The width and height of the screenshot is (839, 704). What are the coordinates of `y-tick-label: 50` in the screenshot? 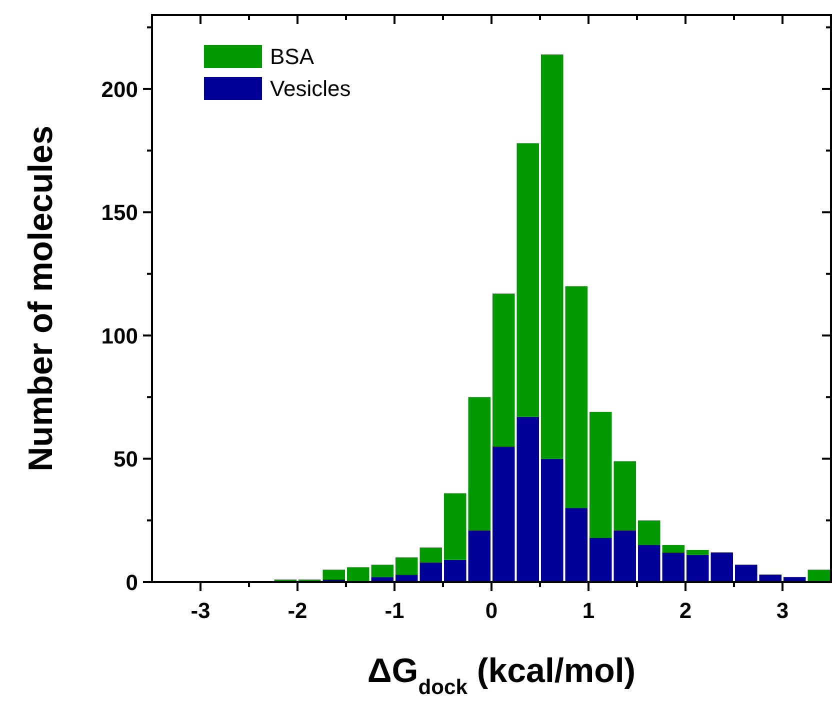 It's located at (126, 459).